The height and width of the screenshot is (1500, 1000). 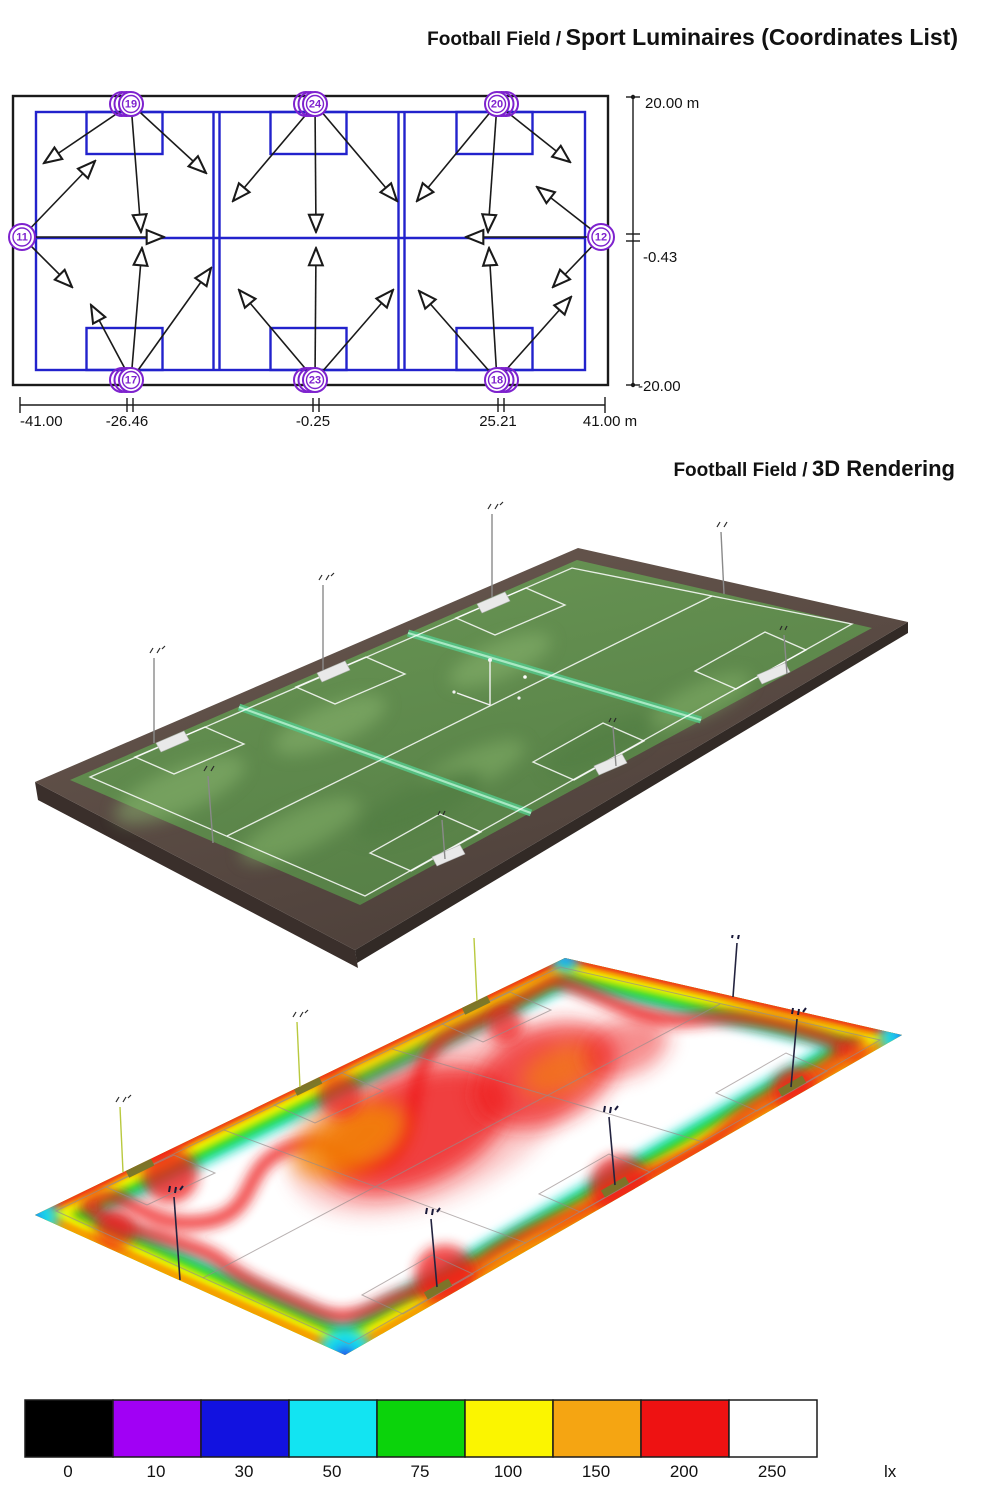 I want to click on illuminance-legend, so click(x=421, y=1428).